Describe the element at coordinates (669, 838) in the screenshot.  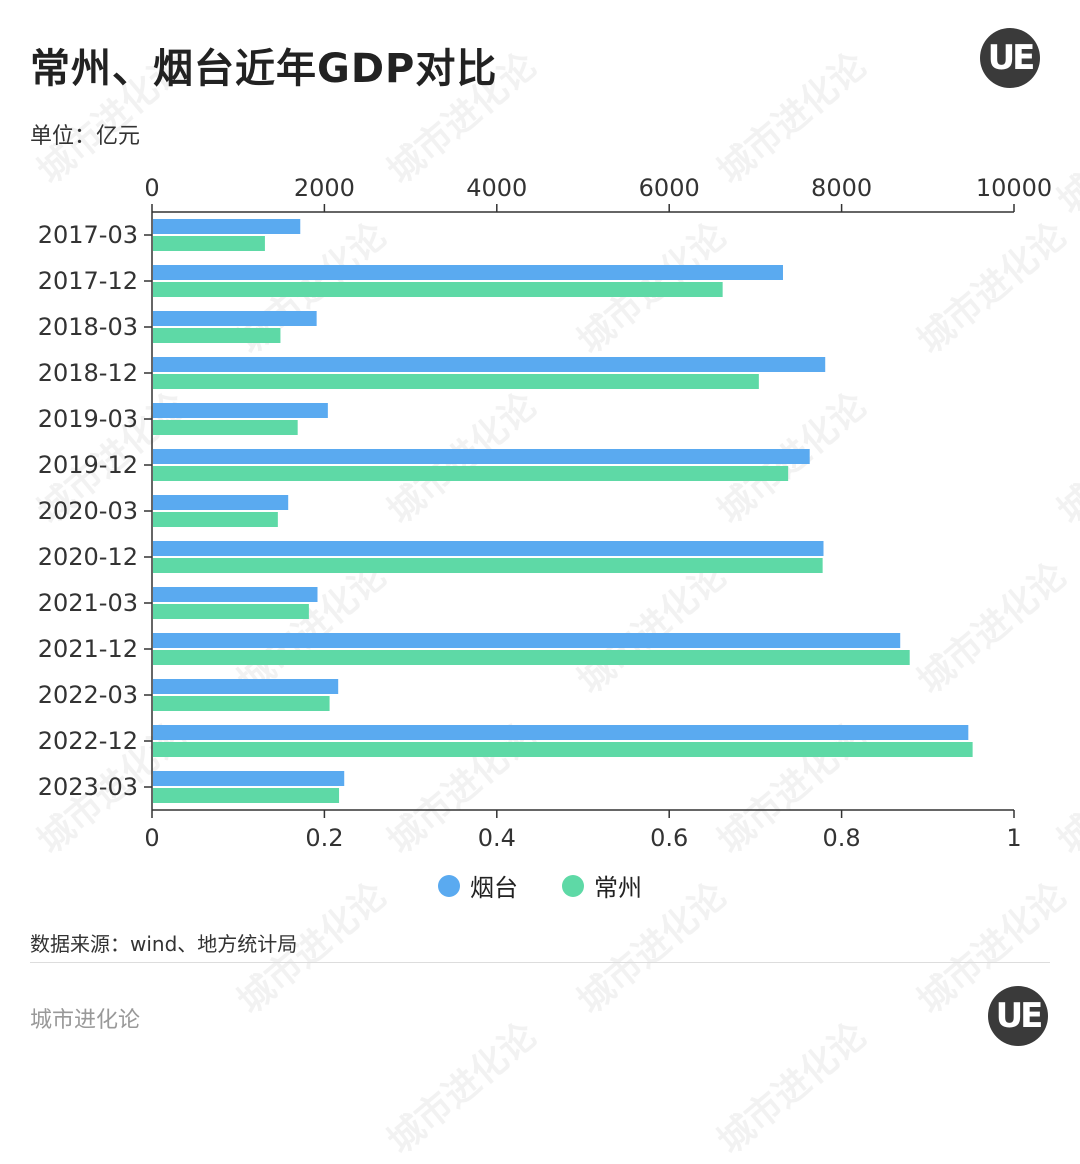
I see `bottom-axis-tick-label: 0.6` at that location.